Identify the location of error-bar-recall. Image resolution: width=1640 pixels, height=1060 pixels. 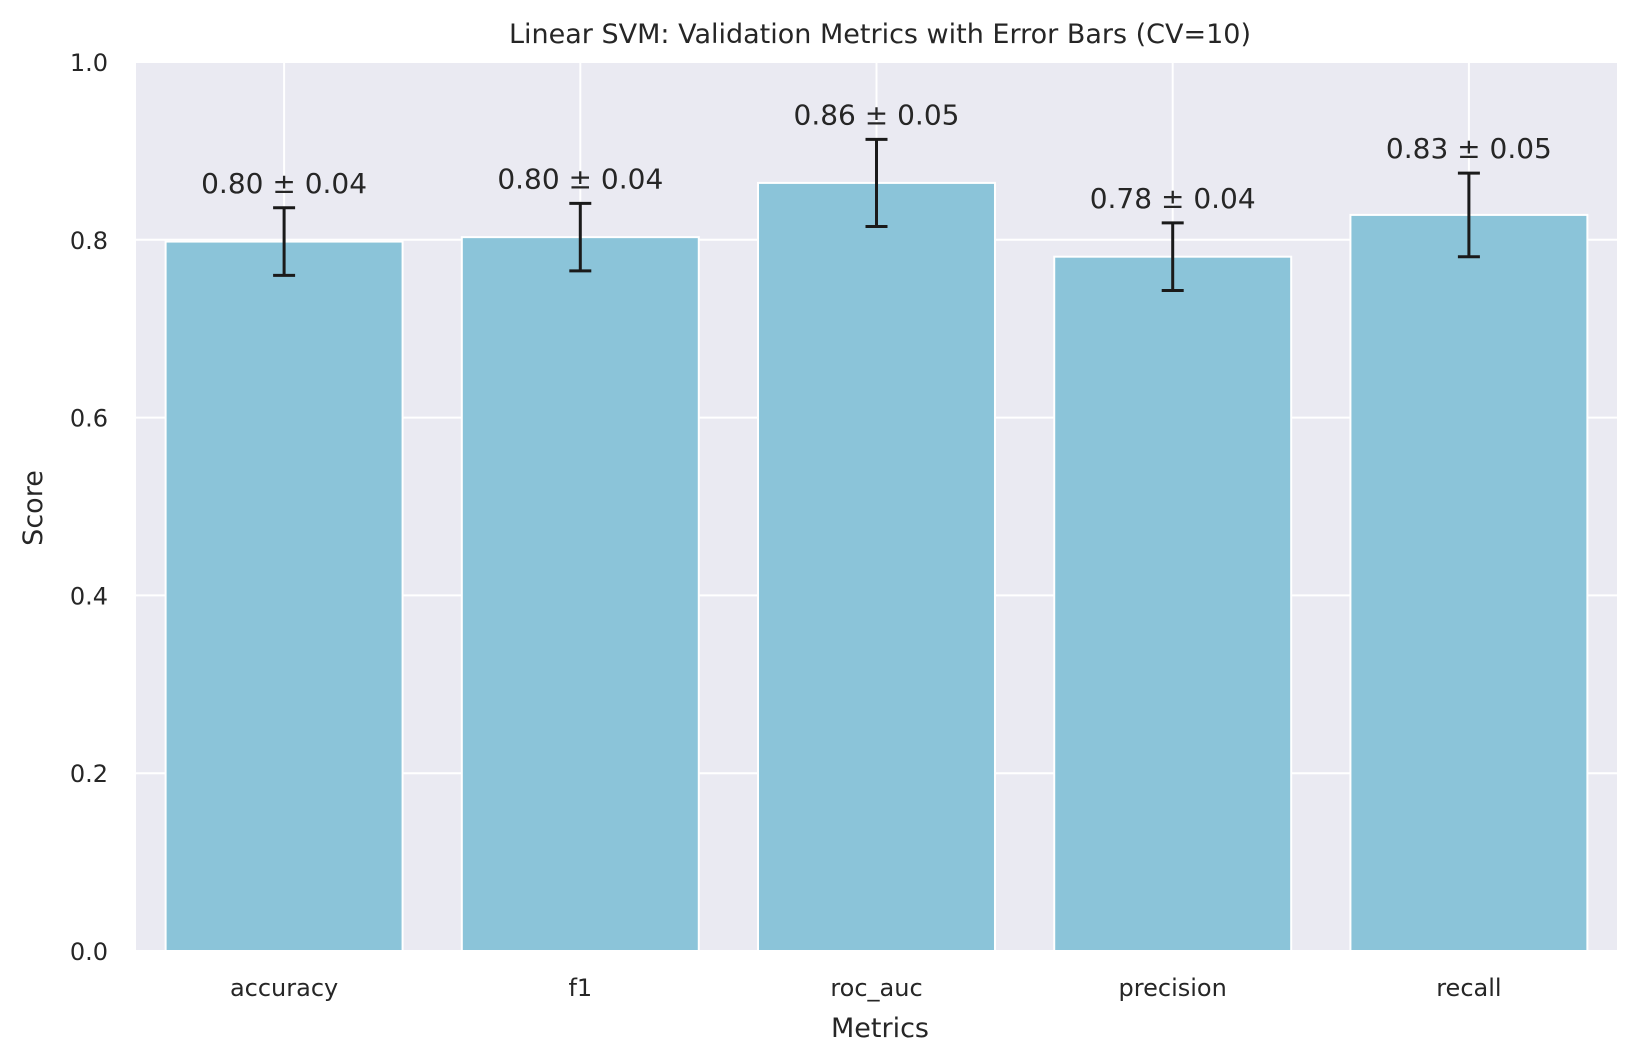
(1468, 215).